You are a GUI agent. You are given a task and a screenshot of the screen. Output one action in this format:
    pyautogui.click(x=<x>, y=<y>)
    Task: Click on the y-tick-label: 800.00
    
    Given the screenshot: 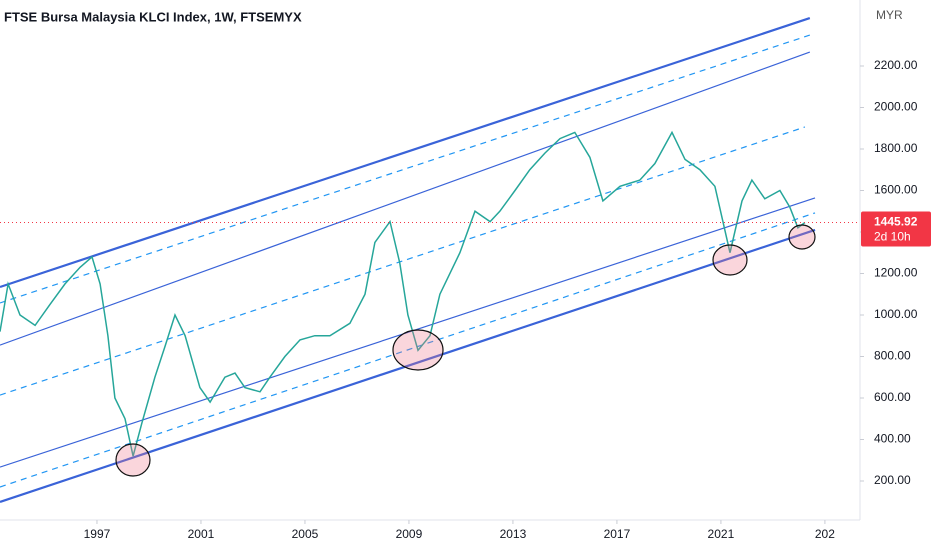 What is the action you would take?
    pyautogui.click(x=892, y=356)
    